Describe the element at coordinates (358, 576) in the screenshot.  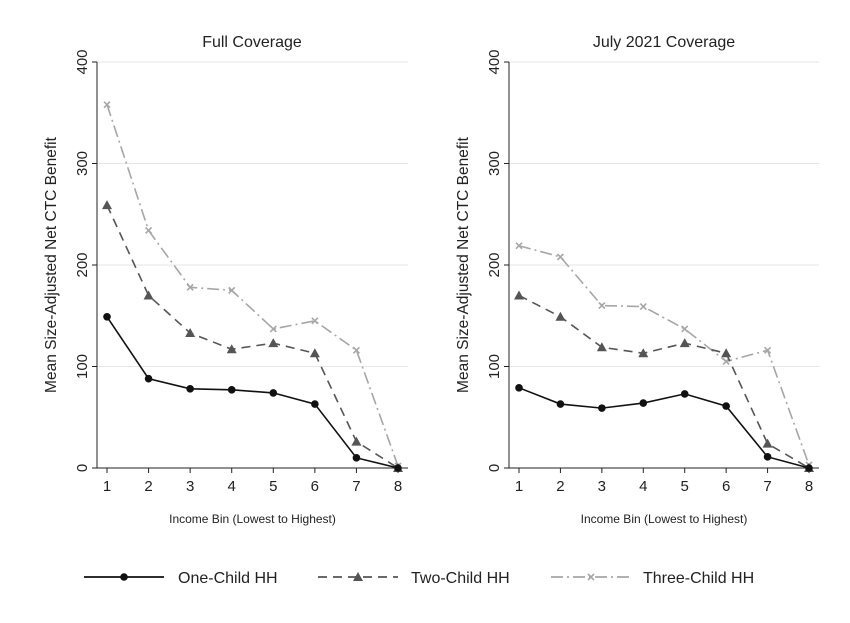
I see `legend-marker-two` at that location.